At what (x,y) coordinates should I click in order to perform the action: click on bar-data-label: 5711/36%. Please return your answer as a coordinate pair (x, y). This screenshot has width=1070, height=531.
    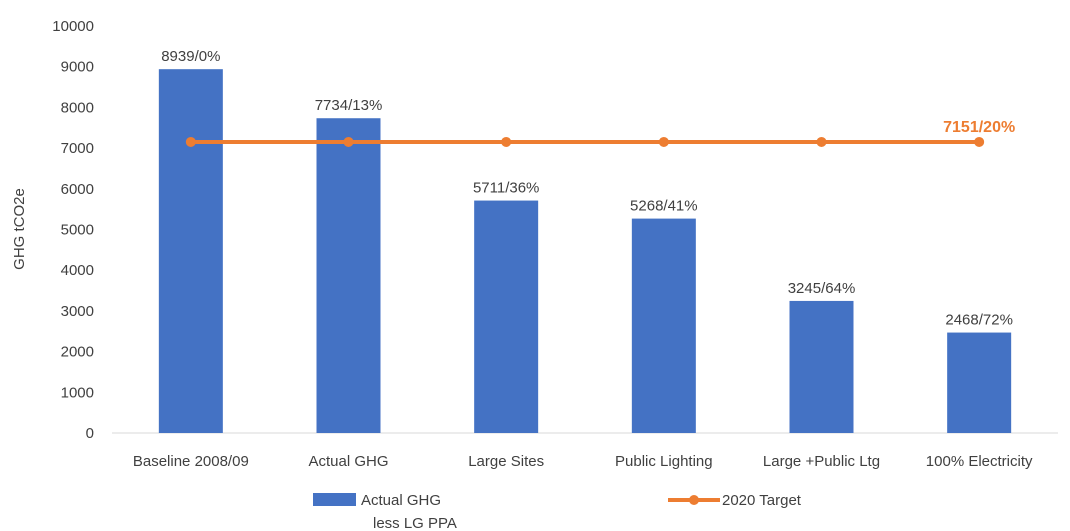
    Looking at the image, I should click on (506, 188).